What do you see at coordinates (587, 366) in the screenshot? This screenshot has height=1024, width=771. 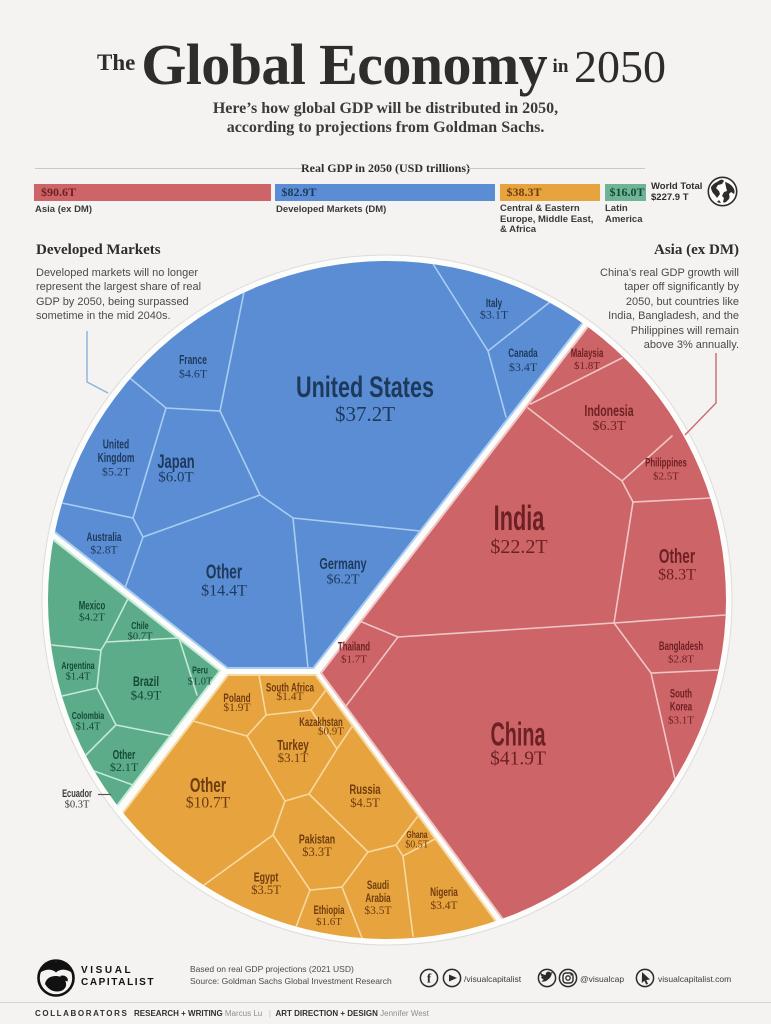 I see `svg-text: $1.8T` at bounding box center [587, 366].